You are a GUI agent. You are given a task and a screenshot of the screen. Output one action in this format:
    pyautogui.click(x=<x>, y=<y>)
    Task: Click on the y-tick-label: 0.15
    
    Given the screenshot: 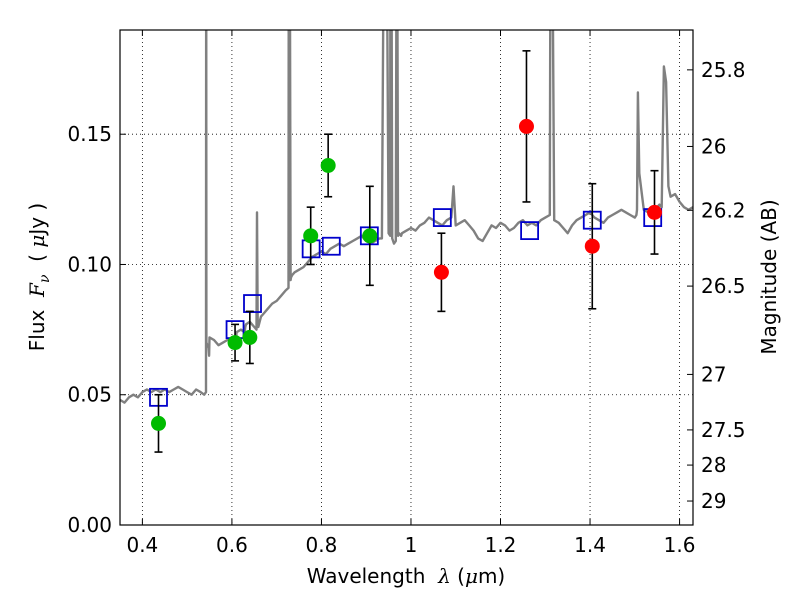 What is the action you would take?
    pyautogui.click(x=89, y=134)
    